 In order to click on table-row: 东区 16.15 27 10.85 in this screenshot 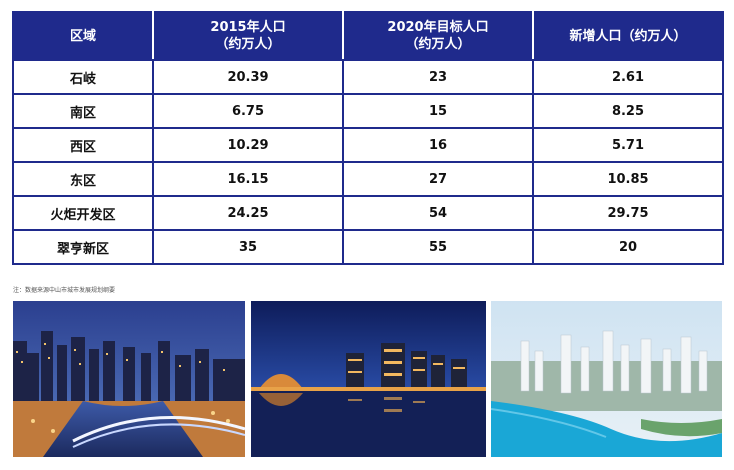, I will do `click(368, 179)`.